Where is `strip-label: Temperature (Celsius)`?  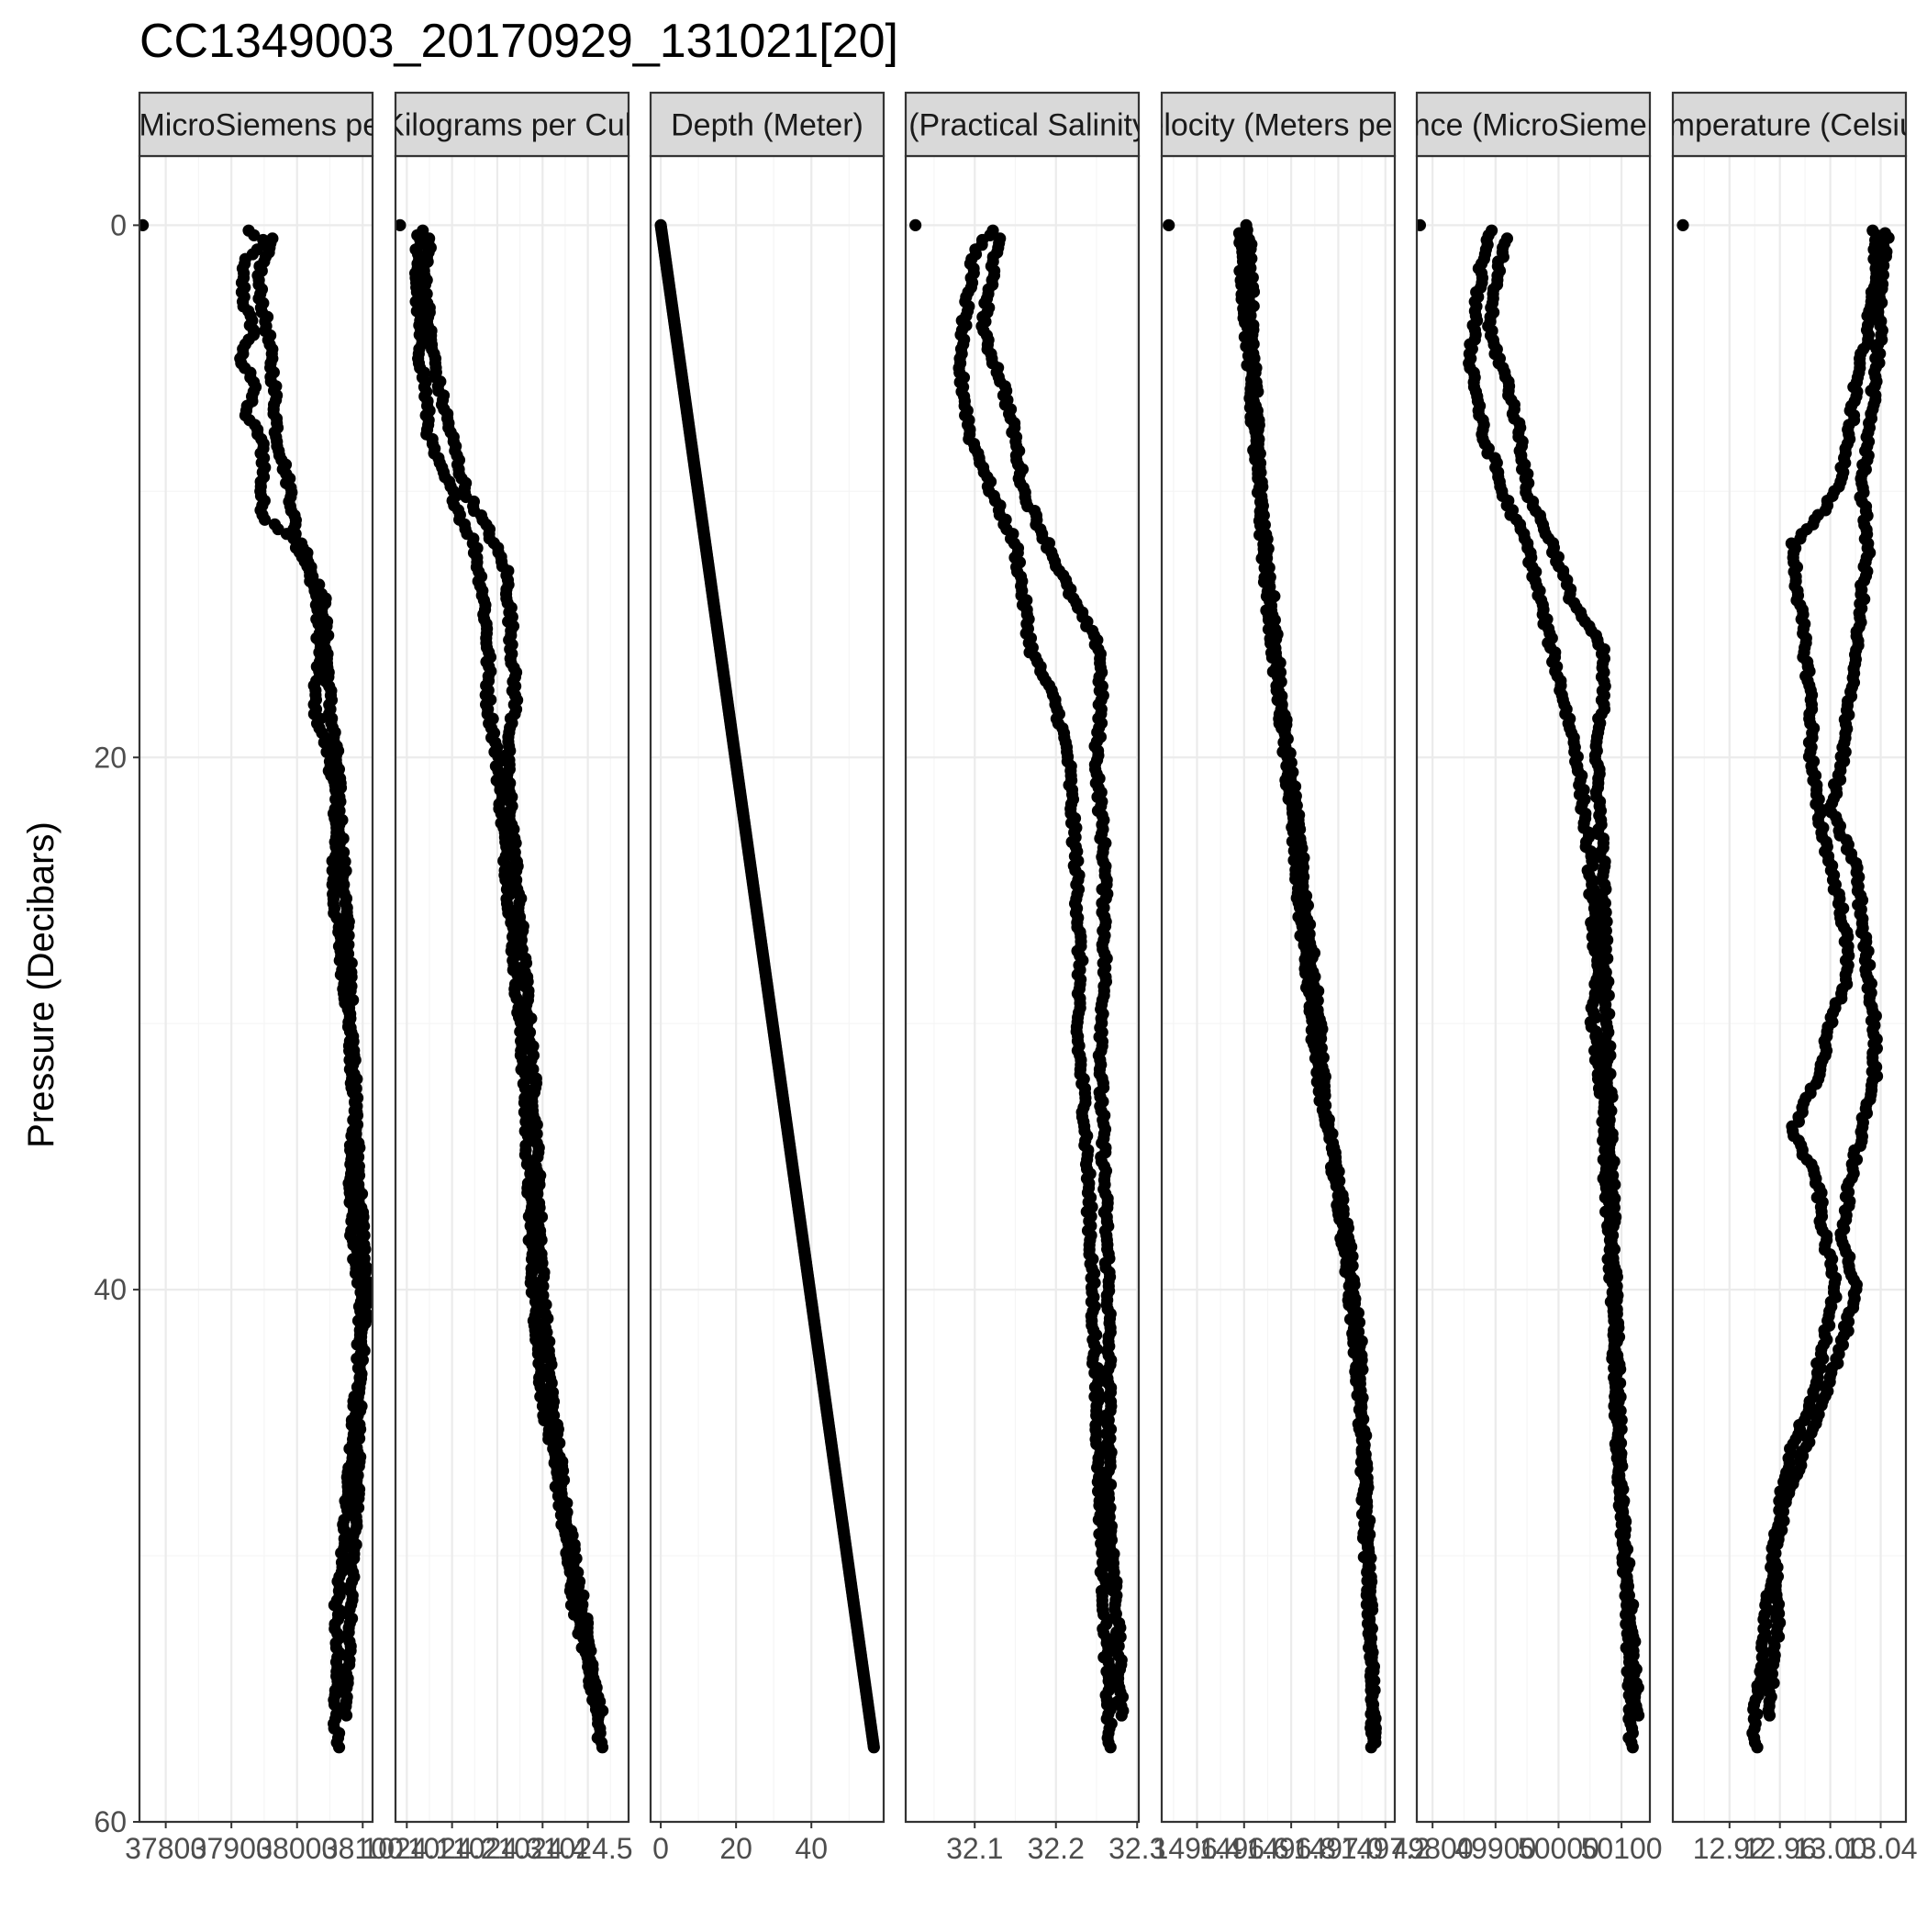 strip-label: Temperature (Celsius) is located at coordinates (1781, 126).